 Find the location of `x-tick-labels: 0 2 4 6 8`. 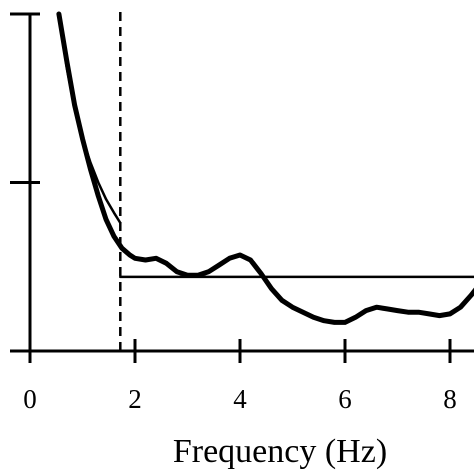

x-tick-labels: 0 2 4 6 8 is located at coordinates (240, 399).